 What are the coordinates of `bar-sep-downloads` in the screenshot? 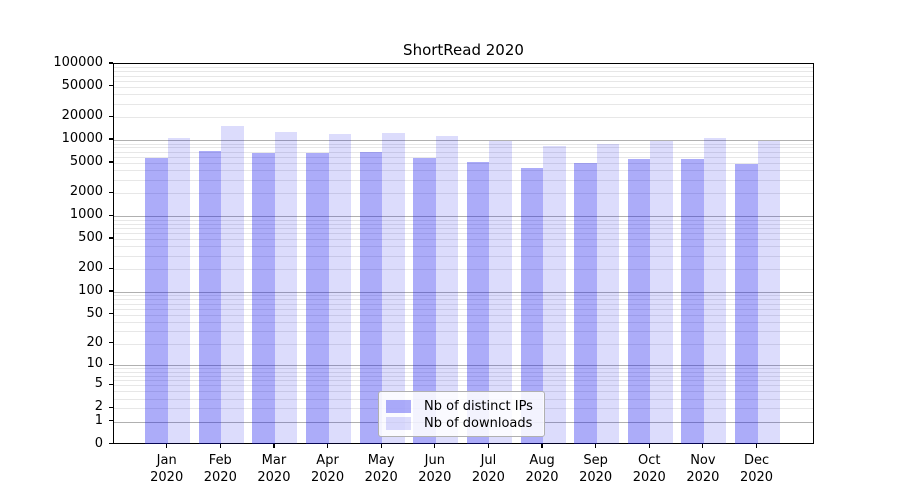 It's located at (608, 294).